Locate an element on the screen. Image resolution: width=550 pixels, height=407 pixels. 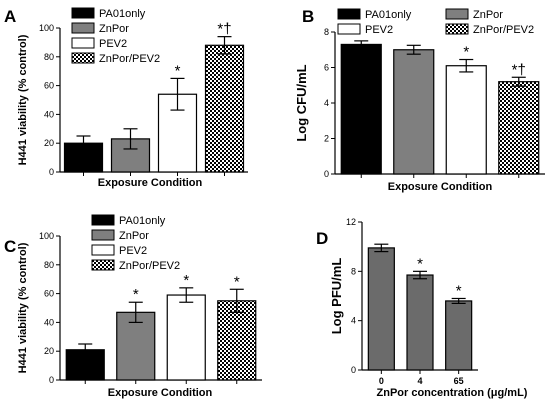
y-tick-label: 2 is located at coordinates (326, 139).